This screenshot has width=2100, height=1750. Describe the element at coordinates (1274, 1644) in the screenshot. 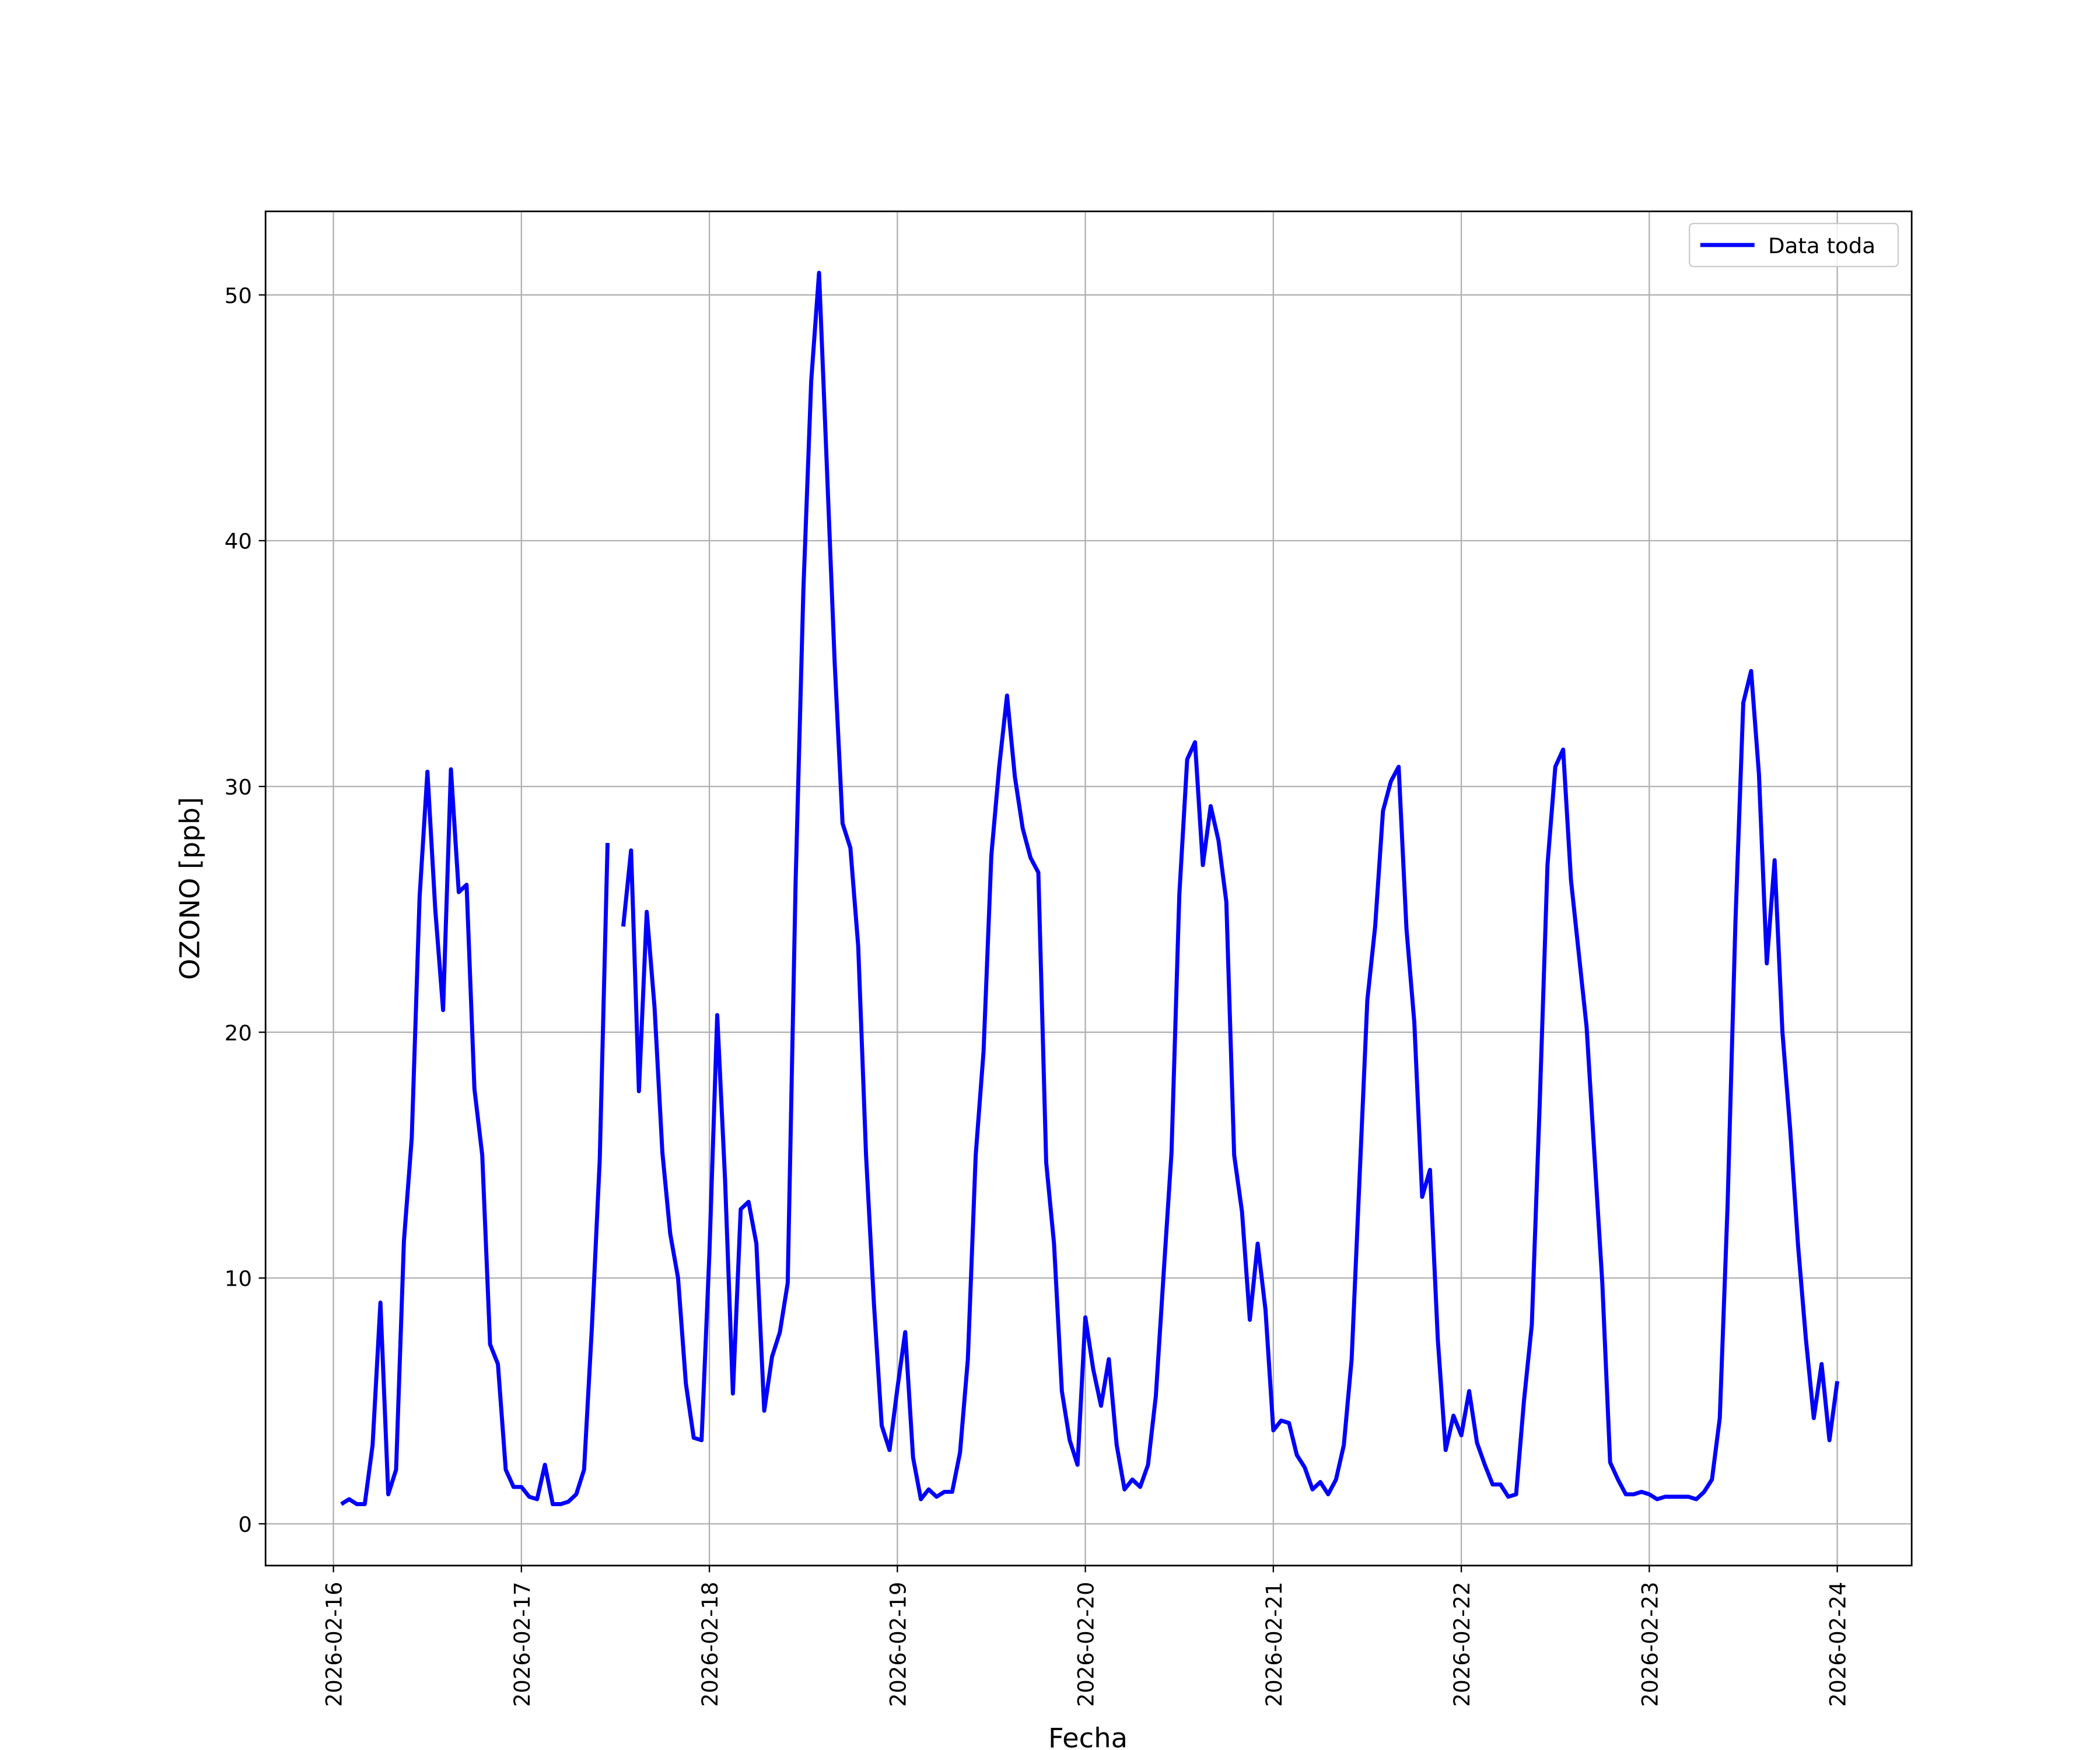

I see `x-tick-label: 2026-02-21` at that location.